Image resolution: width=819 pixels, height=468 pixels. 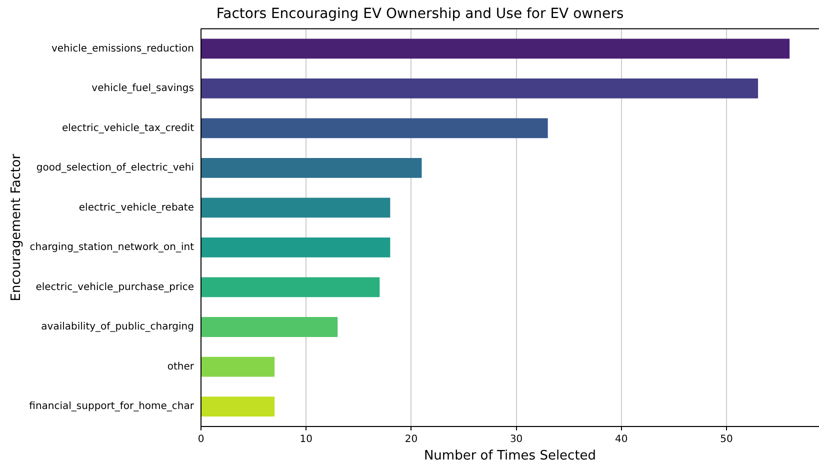 What do you see at coordinates (122, 48) in the screenshot?
I see `y-tick-label: vehicle_emissions_reduction` at bounding box center [122, 48].